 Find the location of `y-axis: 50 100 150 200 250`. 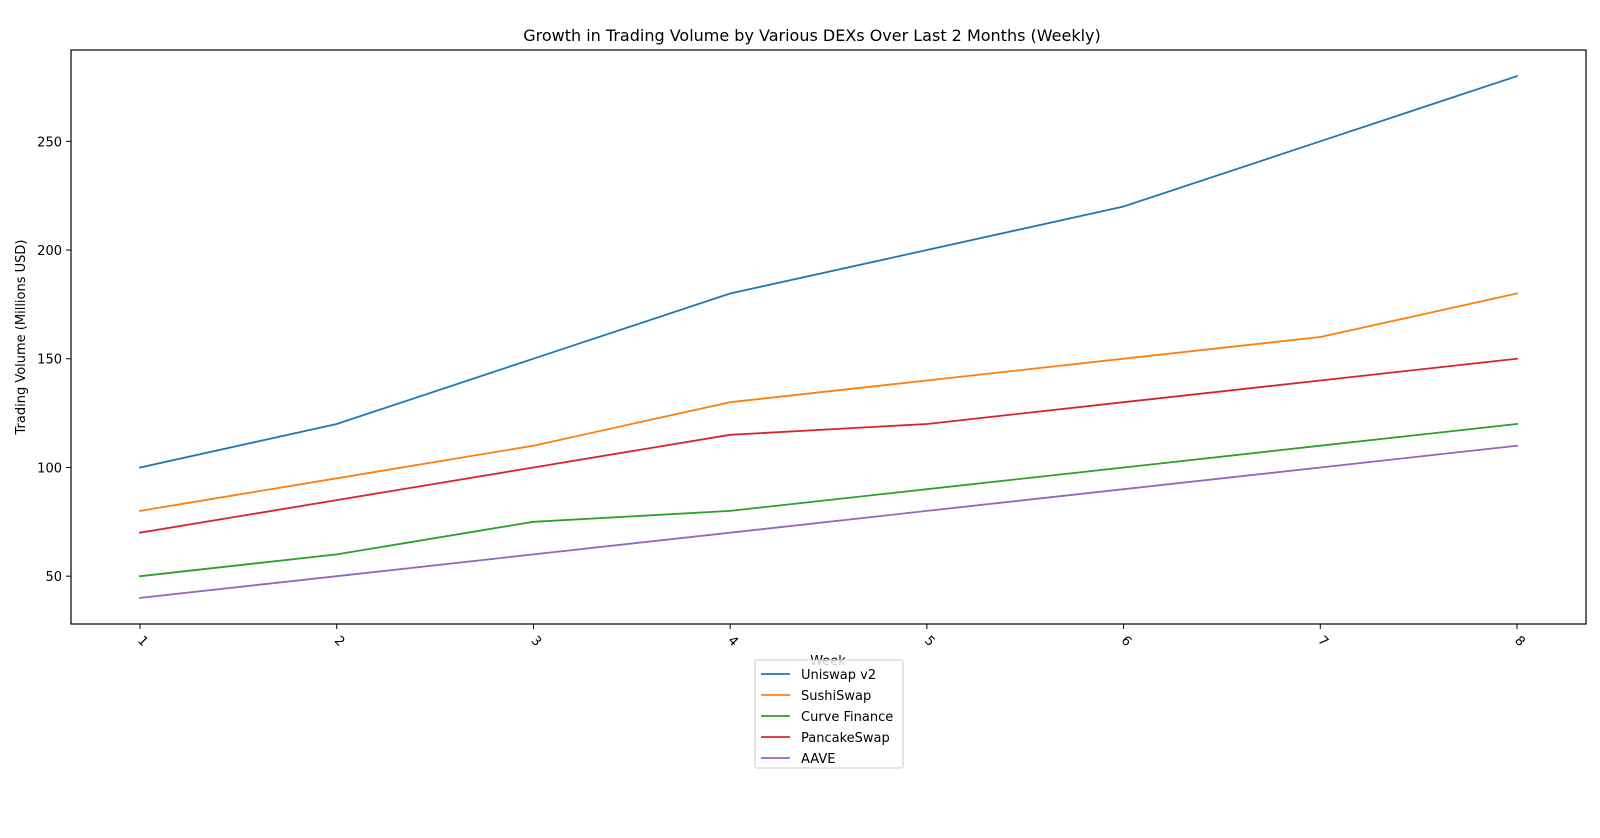

y-axis: 50 100 150 200 250 is located at coordinates (54, 360).